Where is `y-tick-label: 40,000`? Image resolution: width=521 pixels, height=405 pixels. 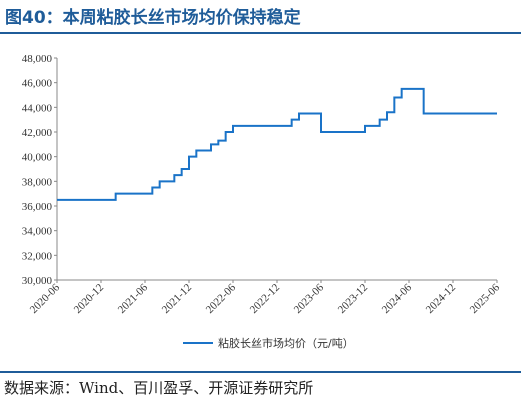
y-tick-label: 40,000 is located at coordinates (37, 158).